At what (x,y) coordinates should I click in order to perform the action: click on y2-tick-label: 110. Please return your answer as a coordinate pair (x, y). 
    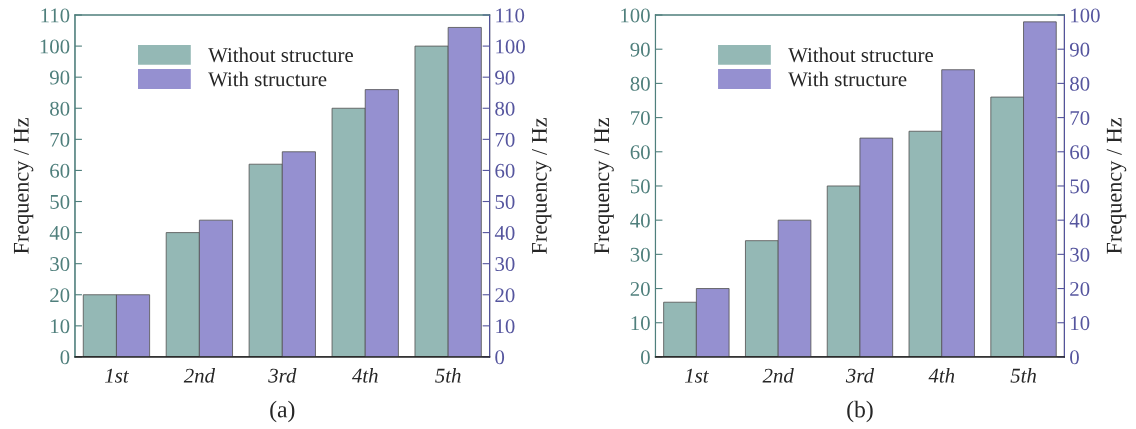
    Looking at the image, I should click on (510, 15).